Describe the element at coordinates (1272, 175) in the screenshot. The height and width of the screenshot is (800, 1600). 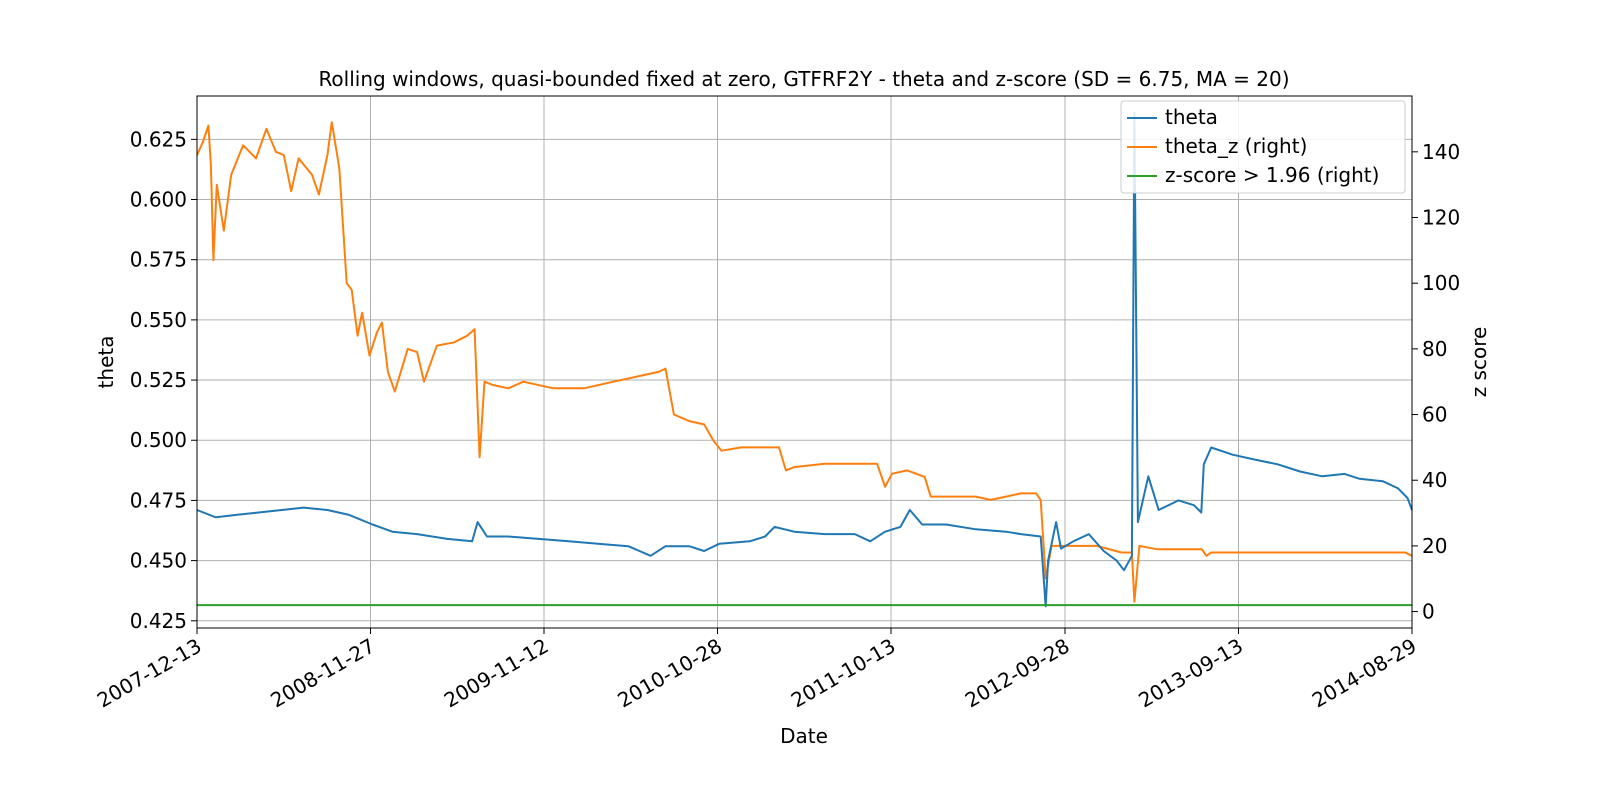
I see `legend-label-threshold: z-score > 1.96 (right)` at that location.